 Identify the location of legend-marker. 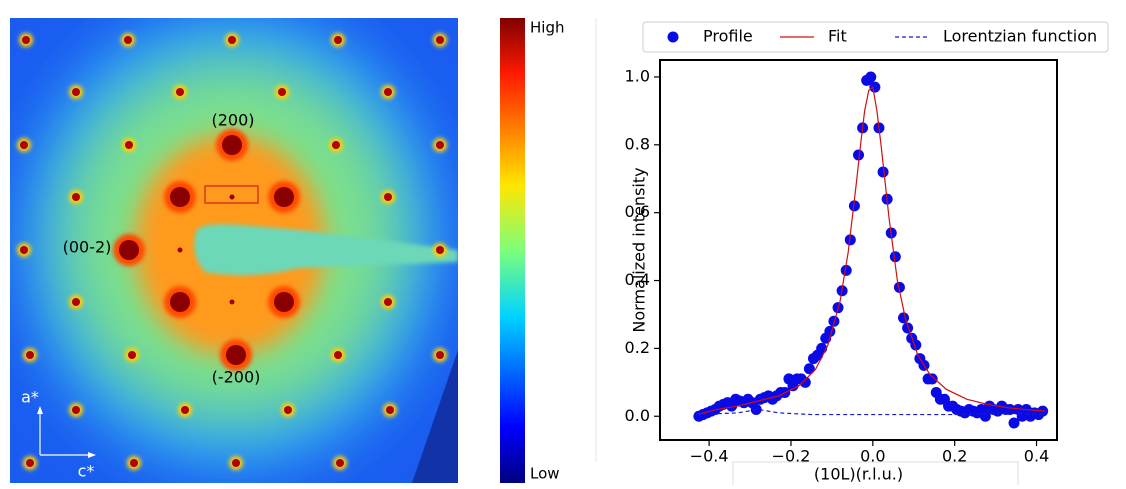
(673, 37).